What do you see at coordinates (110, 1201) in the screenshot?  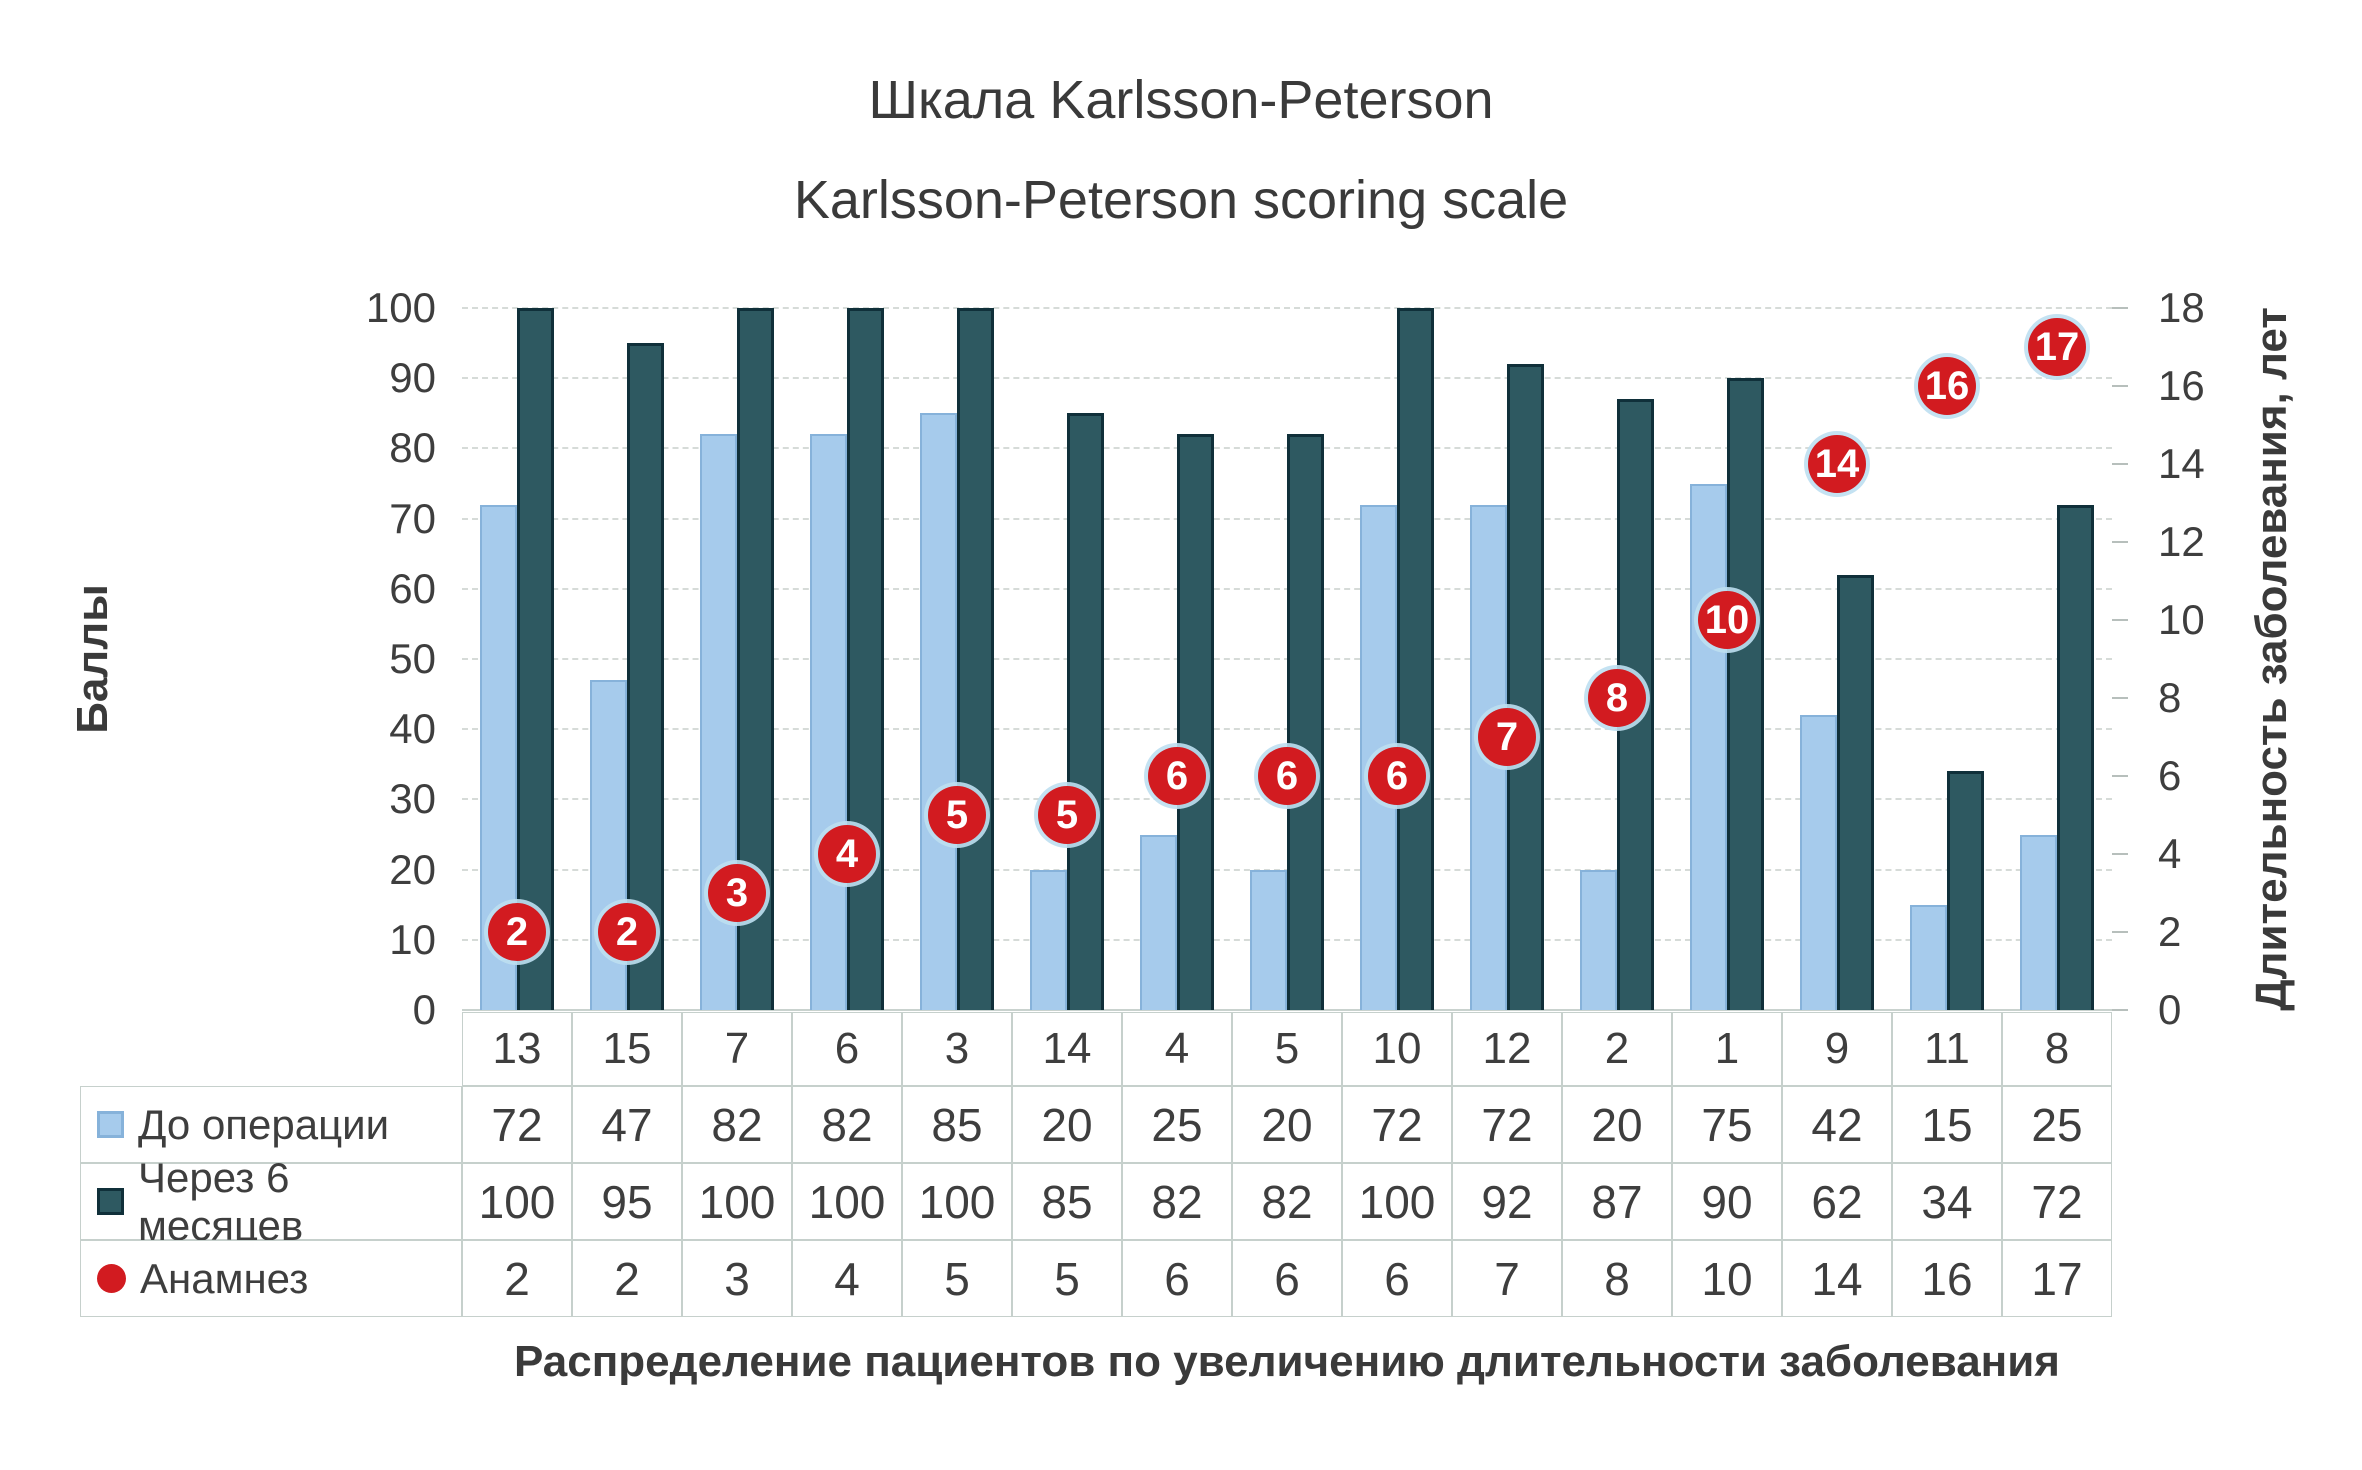 I see `legend-marker-after-6-months` at bounding box center [110, 1201].